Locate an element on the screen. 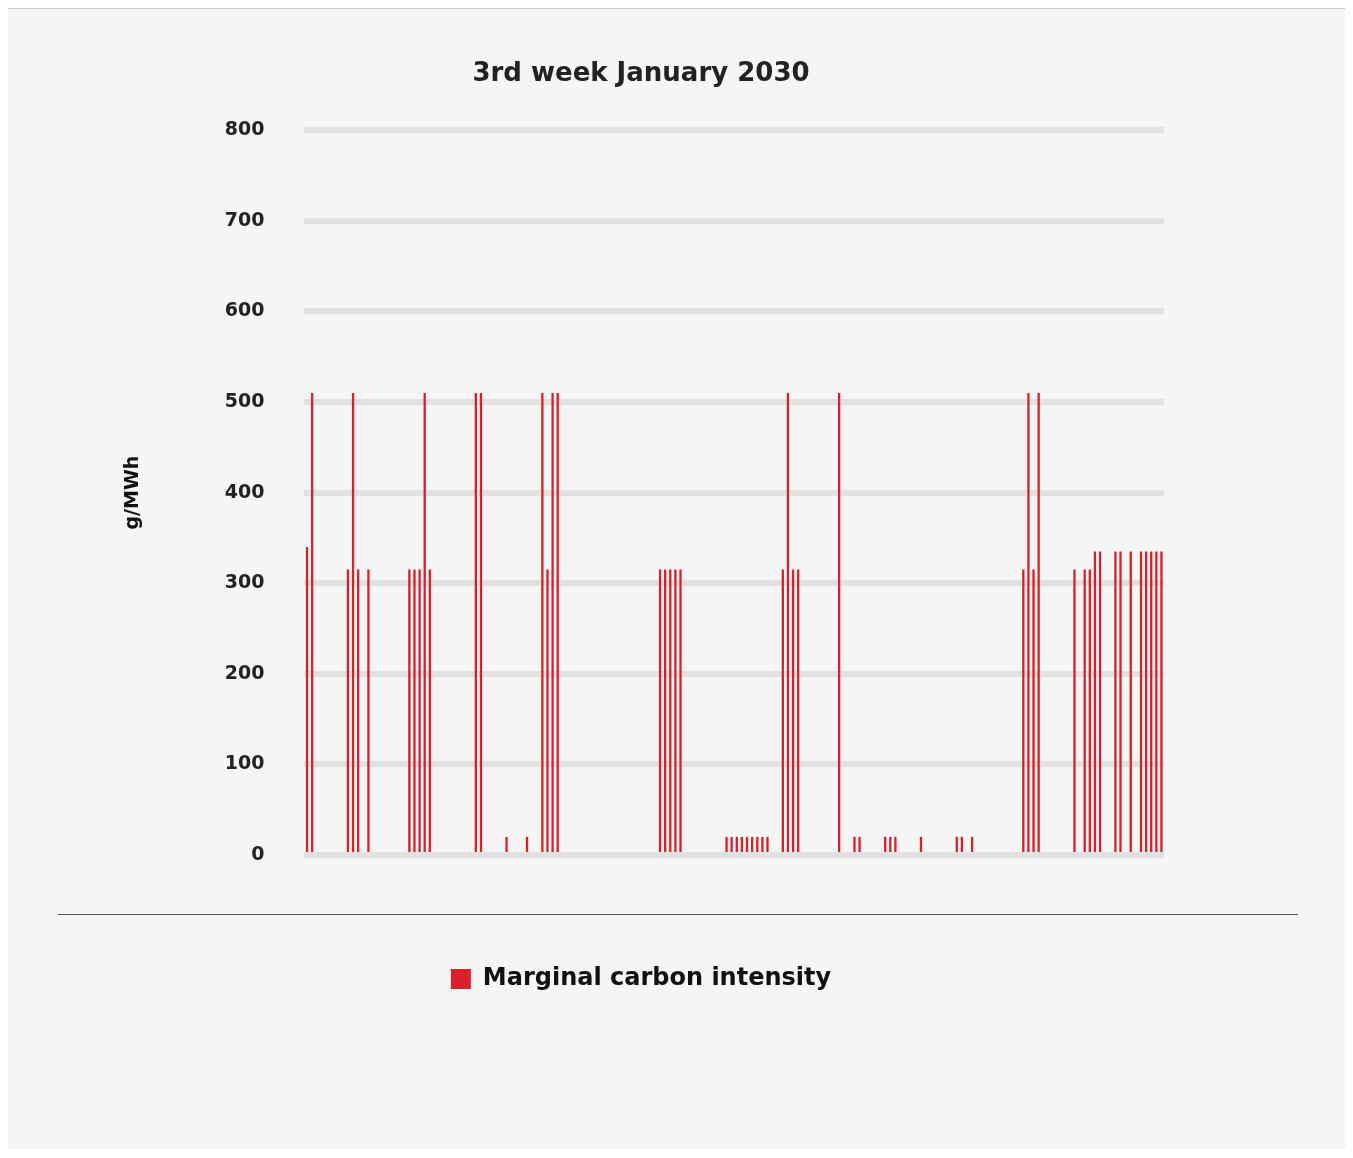 The image size is (1353, 1158). y-tick-label: 700 is located at coordinates (244, 218).